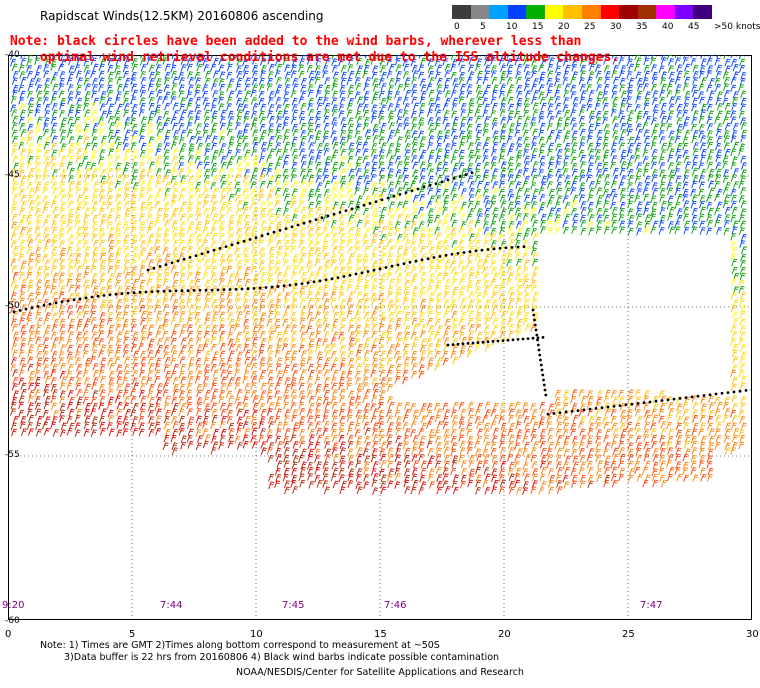  I want to click on colorbar-segment, so click(647, 12).